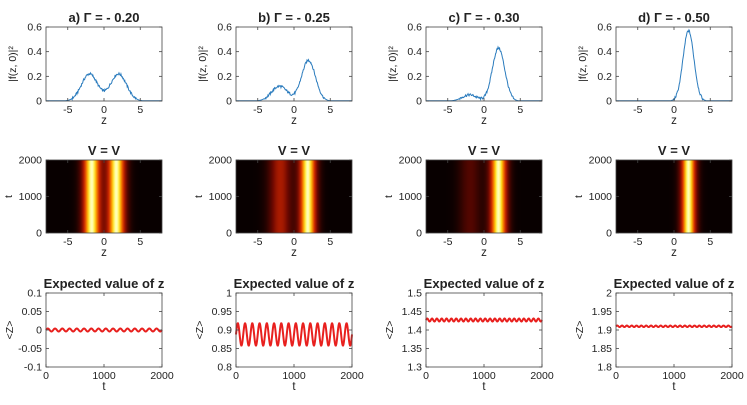 The image size is (747, 405). Describe the element at coordinates (224, 368) in the screenshot. I see `y-tick-label: 0.8` at that location.